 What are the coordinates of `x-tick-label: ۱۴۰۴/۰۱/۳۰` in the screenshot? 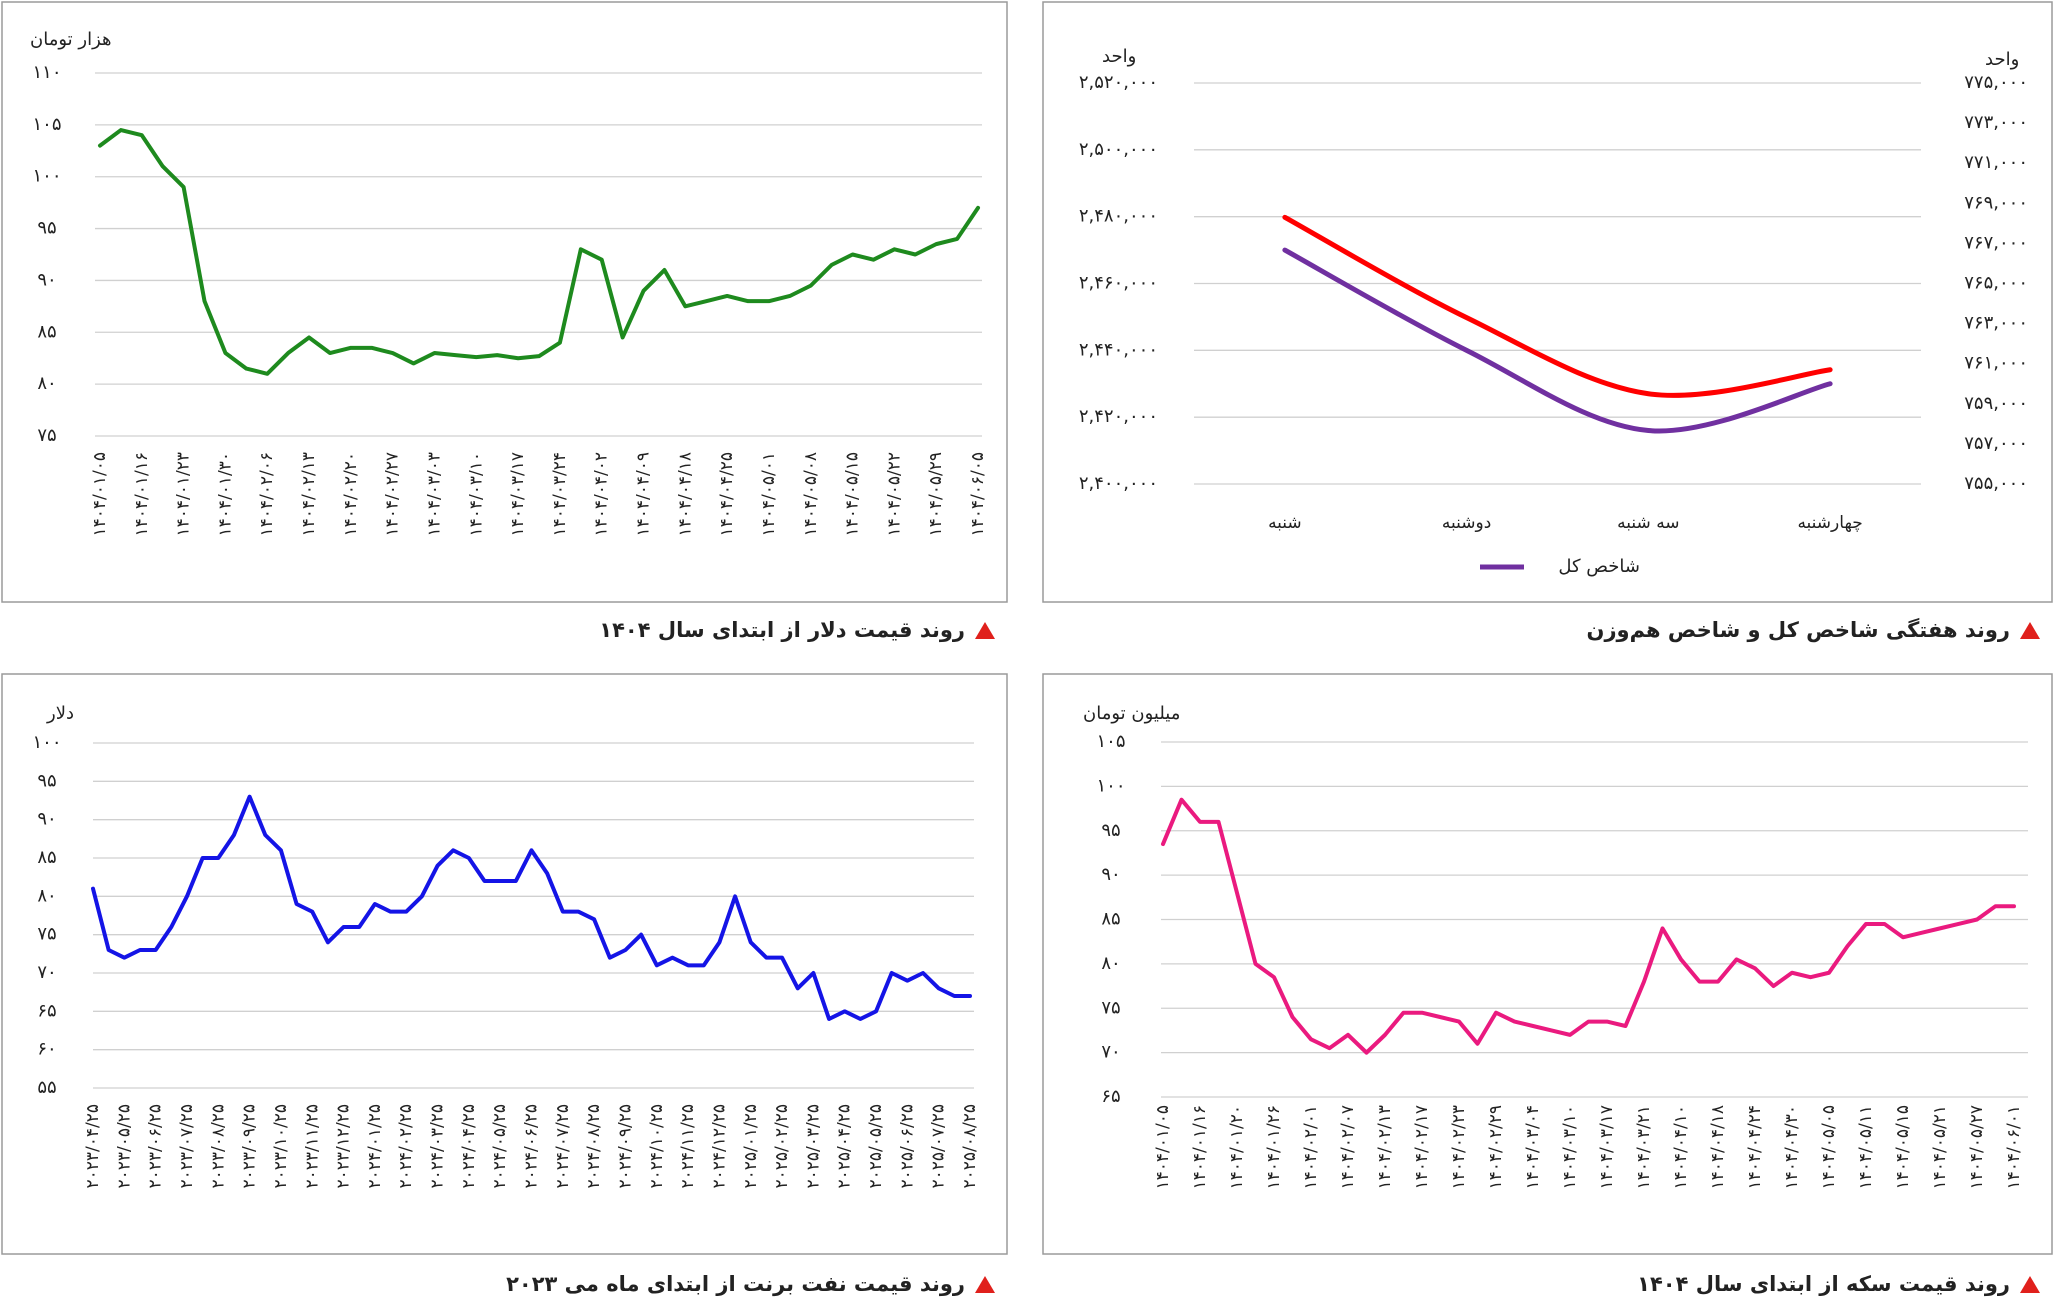 It's located at (225, 494).